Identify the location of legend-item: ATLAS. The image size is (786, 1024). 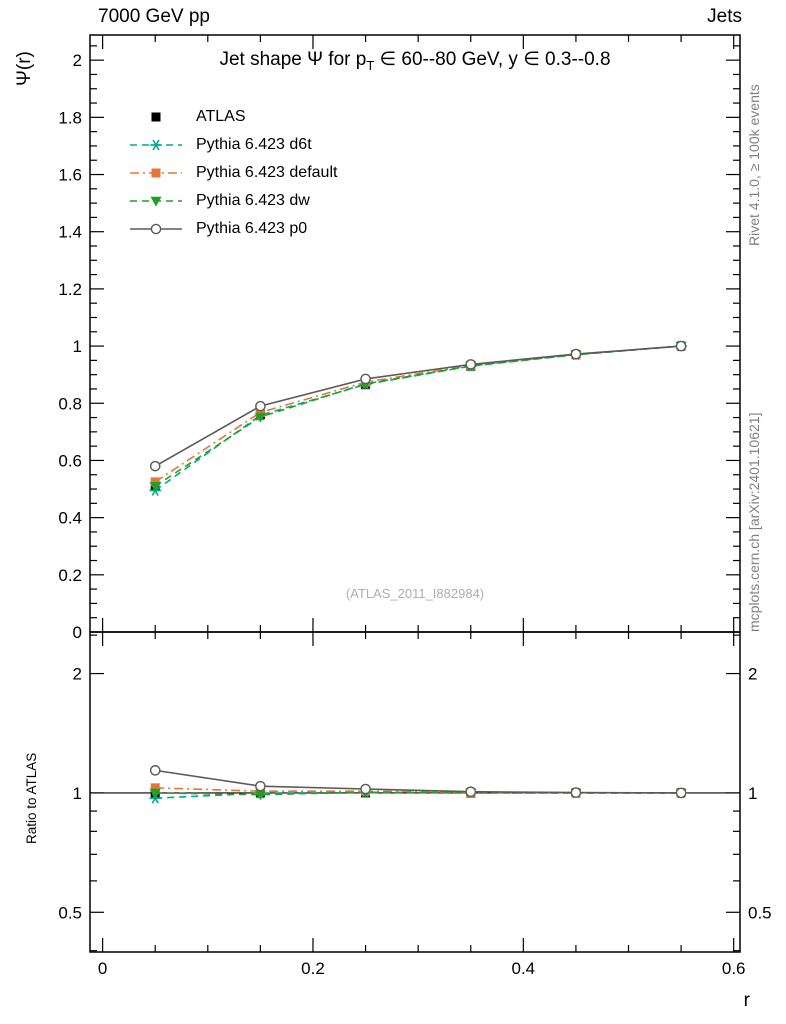
(232, 117).